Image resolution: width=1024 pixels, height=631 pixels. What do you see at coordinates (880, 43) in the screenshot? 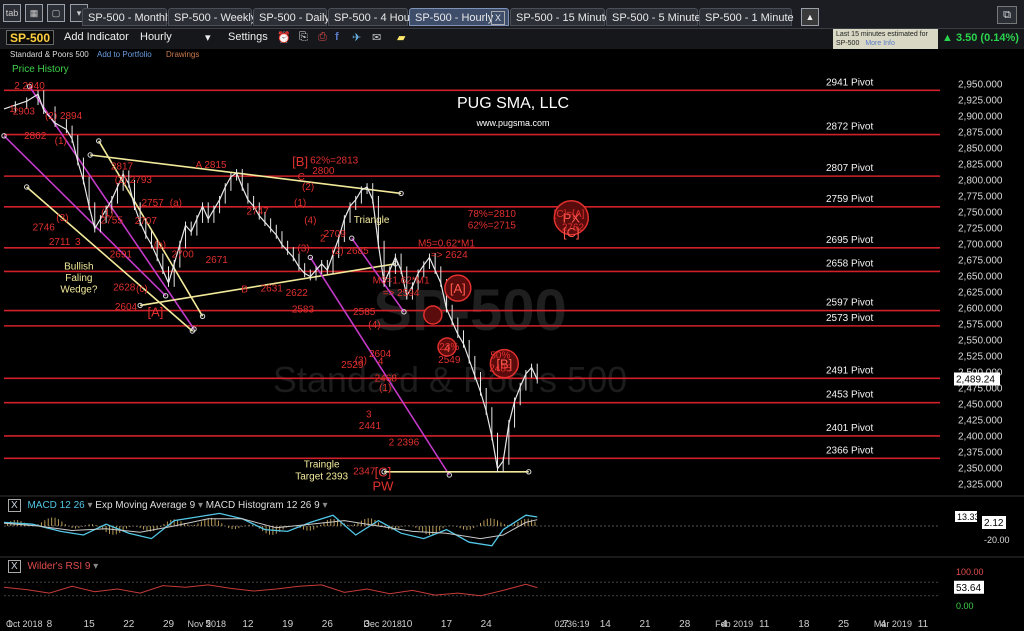
I see `more-info-link: More Info` at bounding box center [880, 43].